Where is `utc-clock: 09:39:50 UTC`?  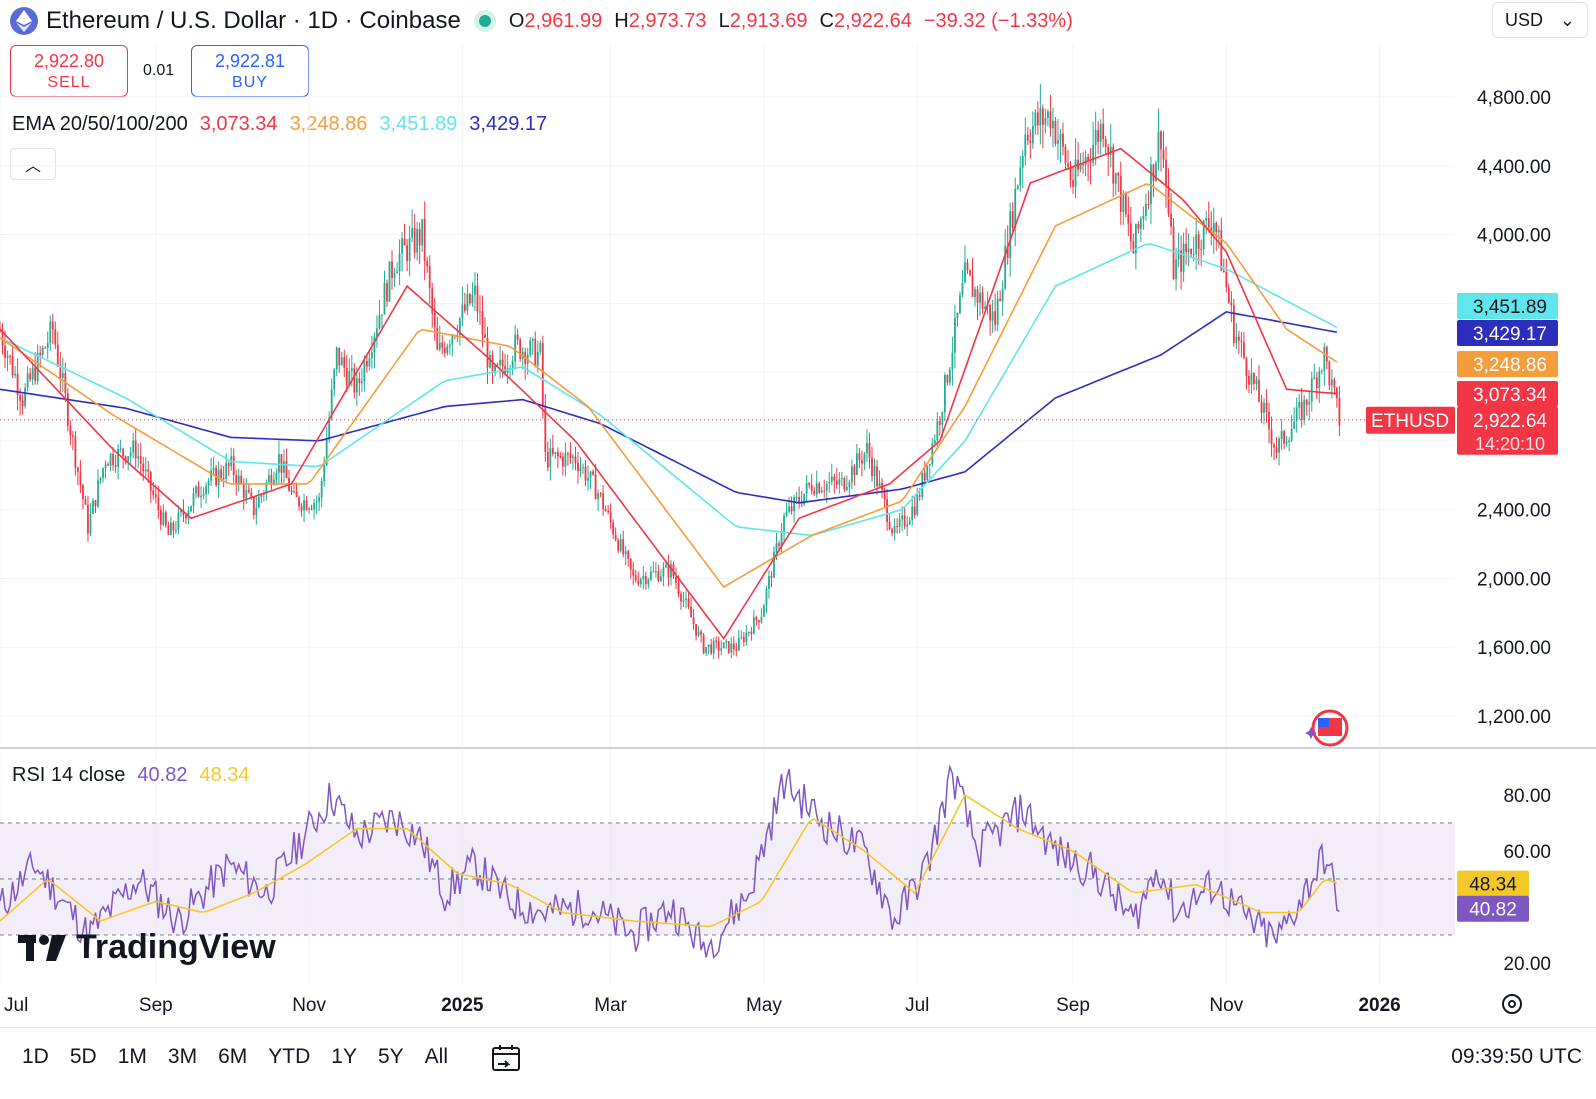 utc-clock: 09:39:50 UTC is located at coordinates (1516, 1056).